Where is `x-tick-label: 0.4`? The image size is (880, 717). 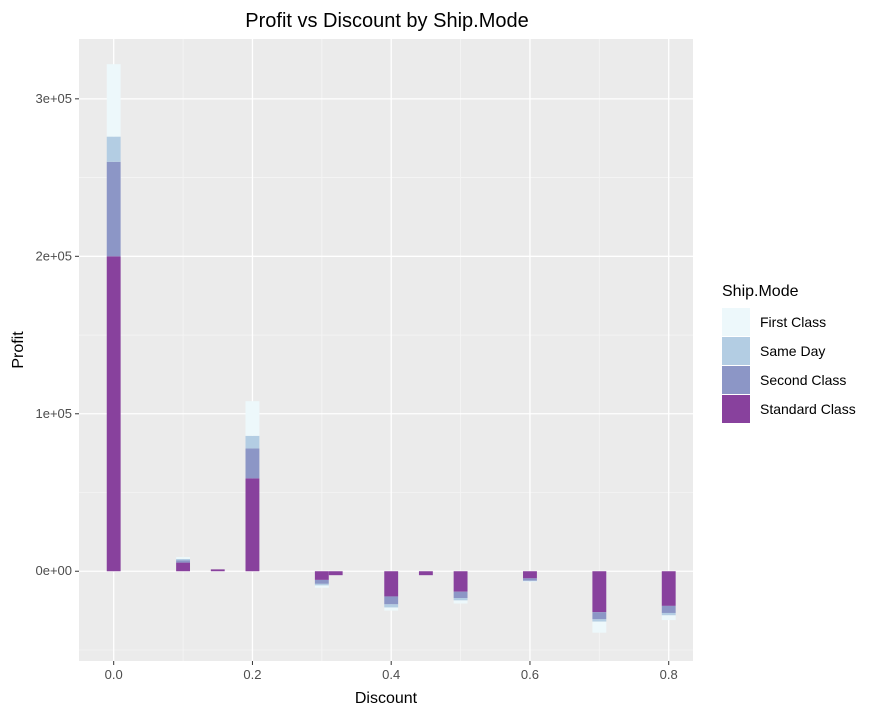
x-tick-label: 0.4 is located at coordinates (391, 674).